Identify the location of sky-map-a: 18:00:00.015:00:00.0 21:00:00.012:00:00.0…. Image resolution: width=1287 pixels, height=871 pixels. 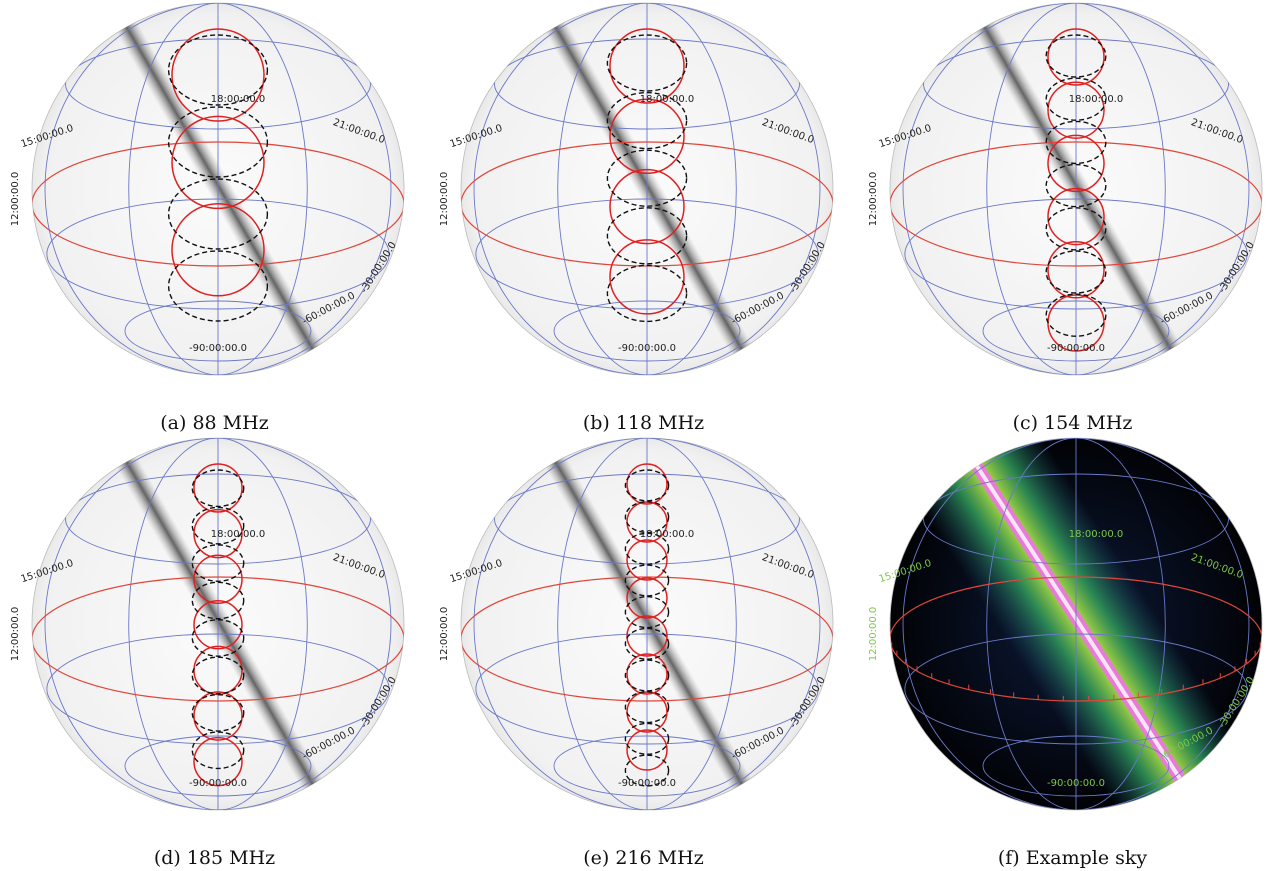
(207, 189).